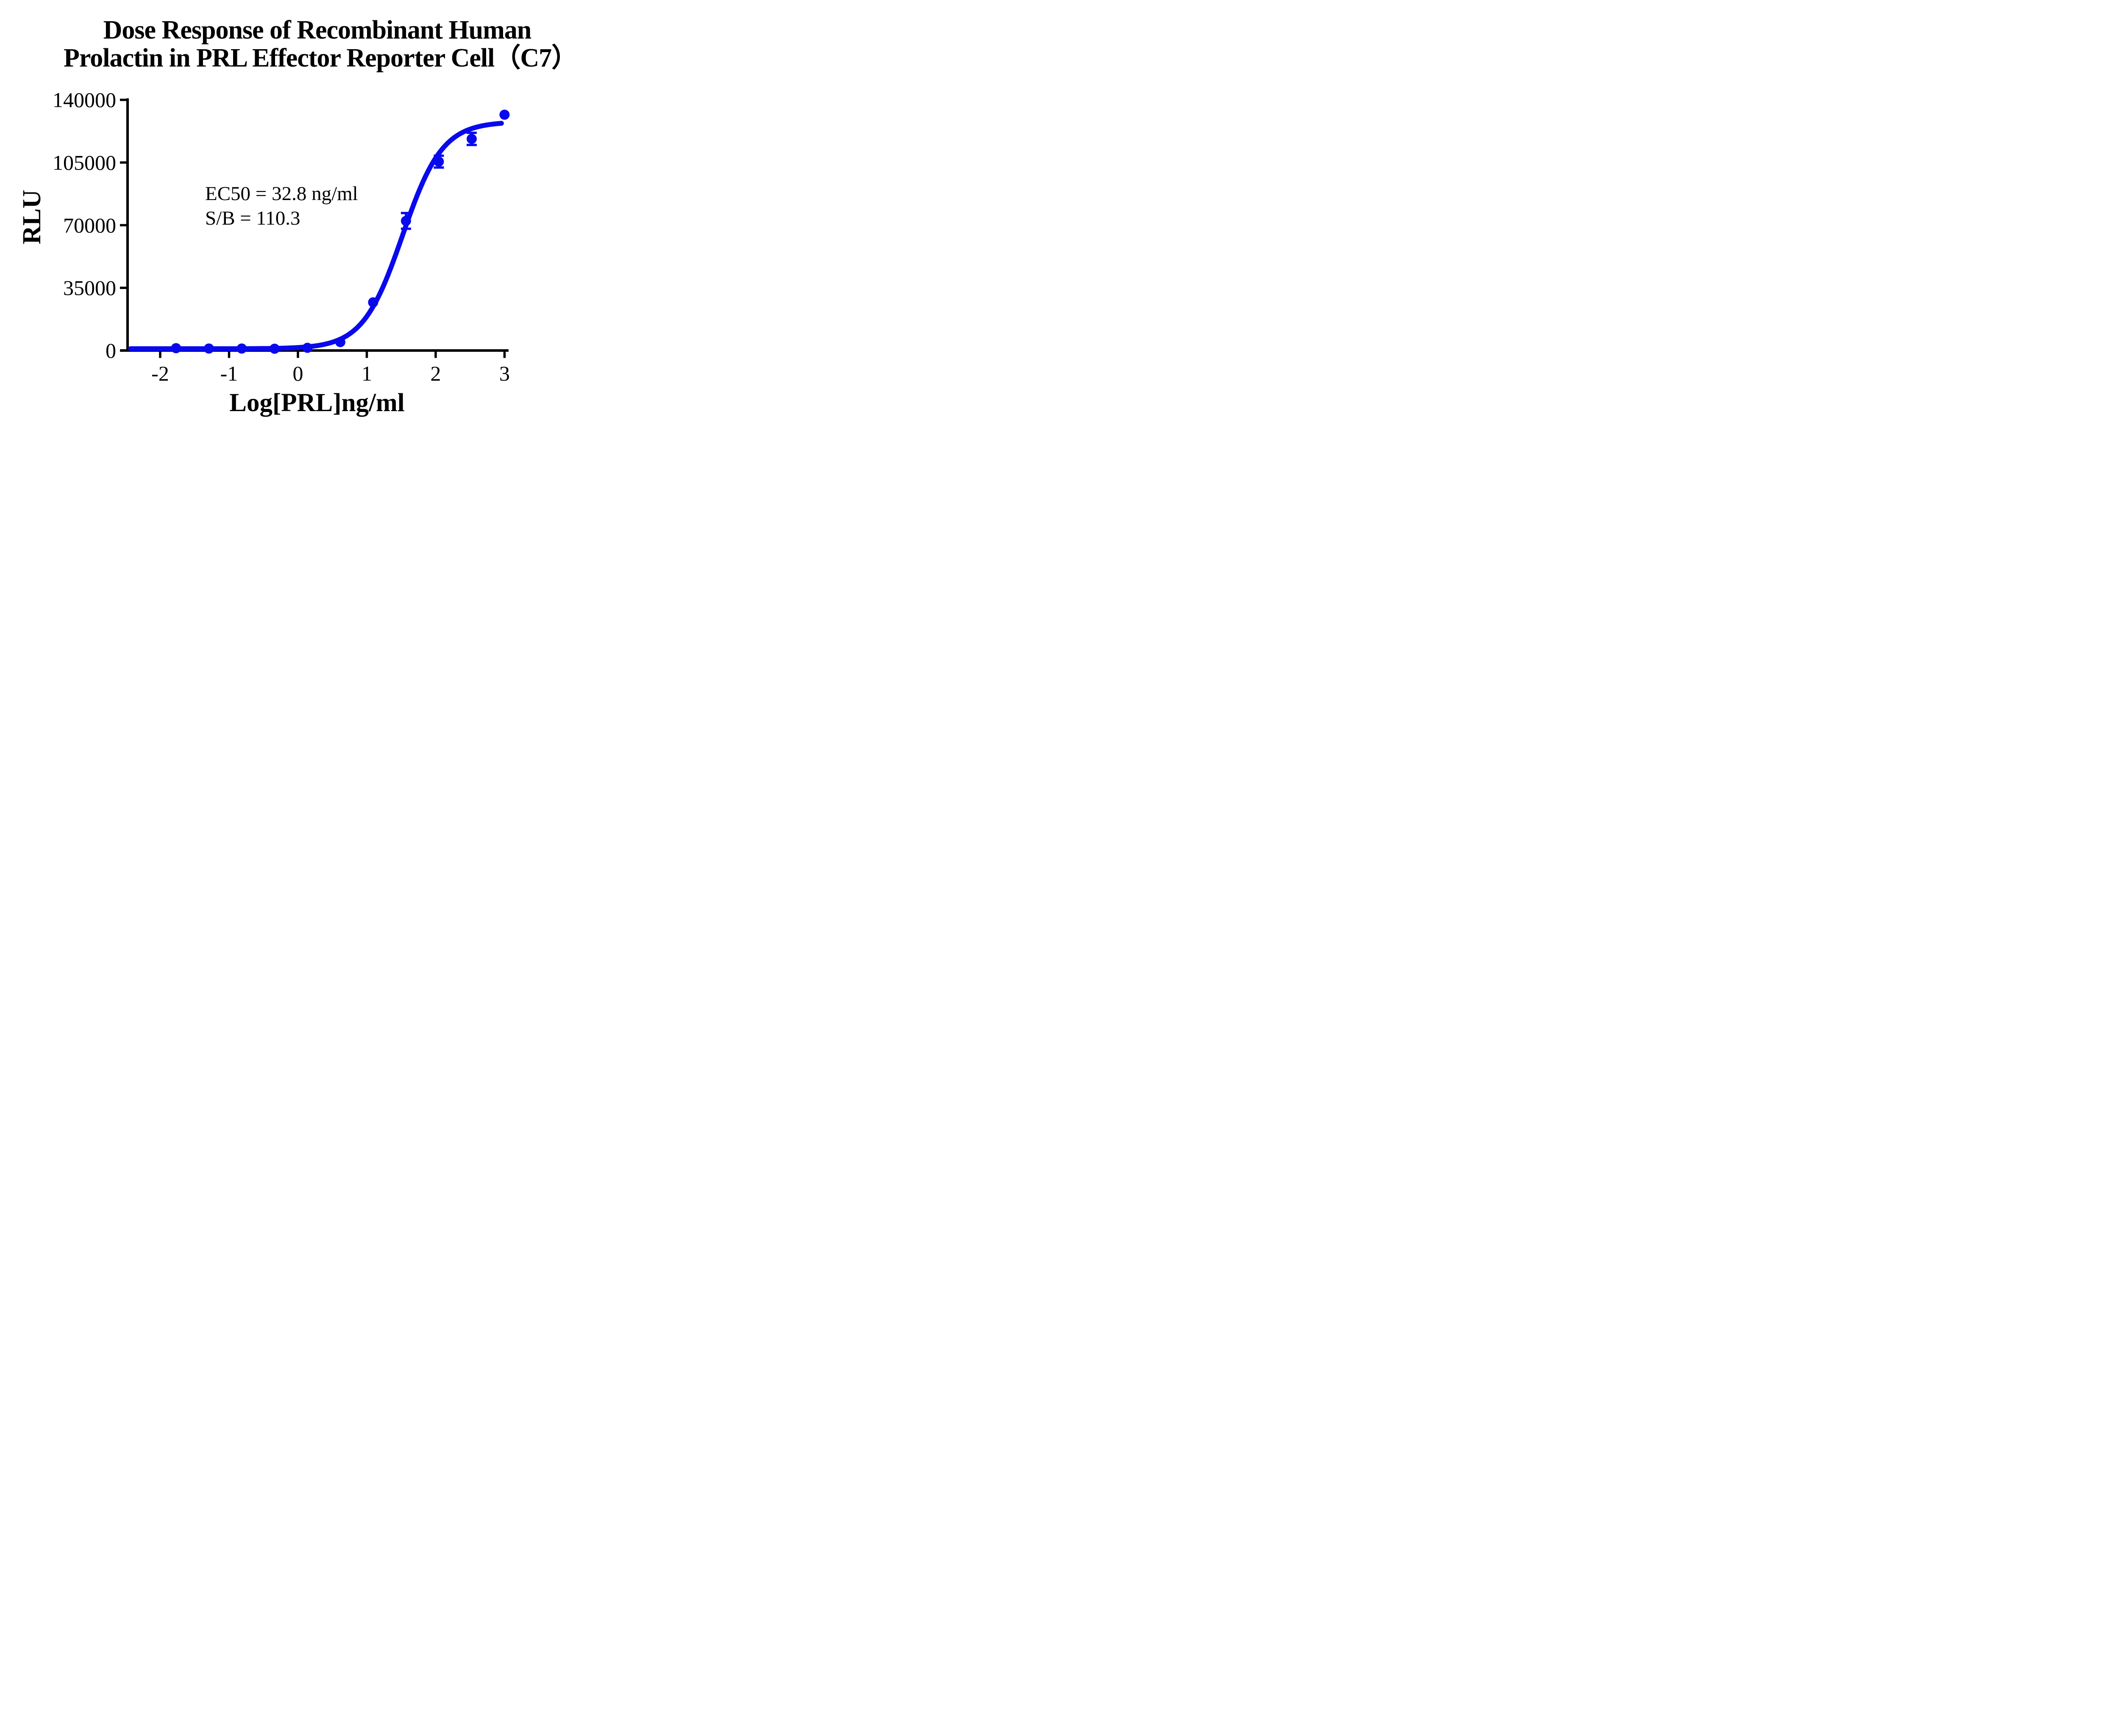 The height and width of the screenshot is (1736, 2119). Describe the element at coordinates (317, 30) in the screenshot. I see `chart-title-line1: Dose Response of Recombinant Human` at that location.